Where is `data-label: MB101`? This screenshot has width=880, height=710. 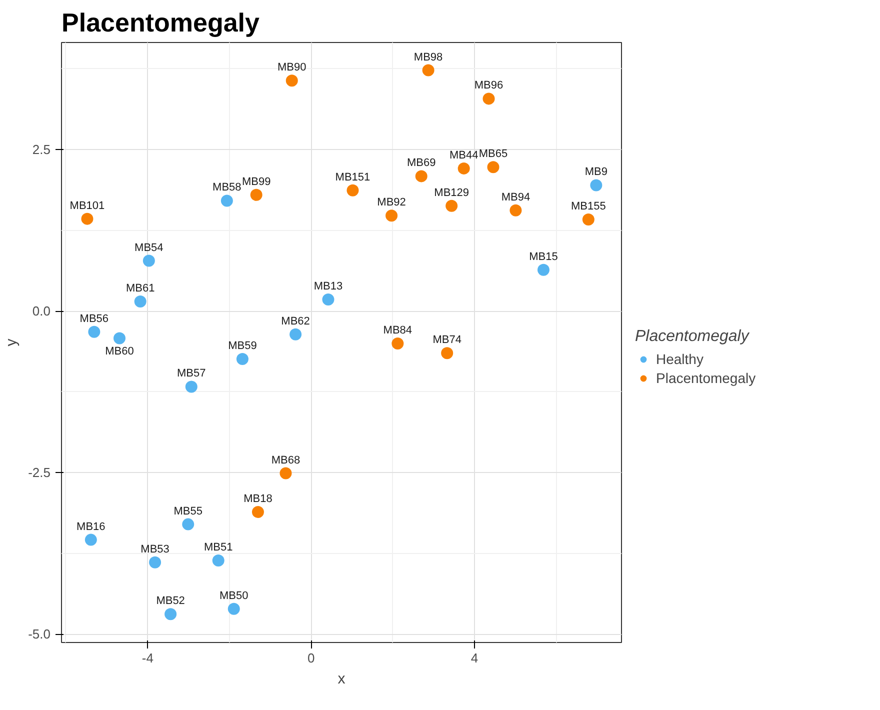
data-label: MB101 is located at coordinates (87, 206).